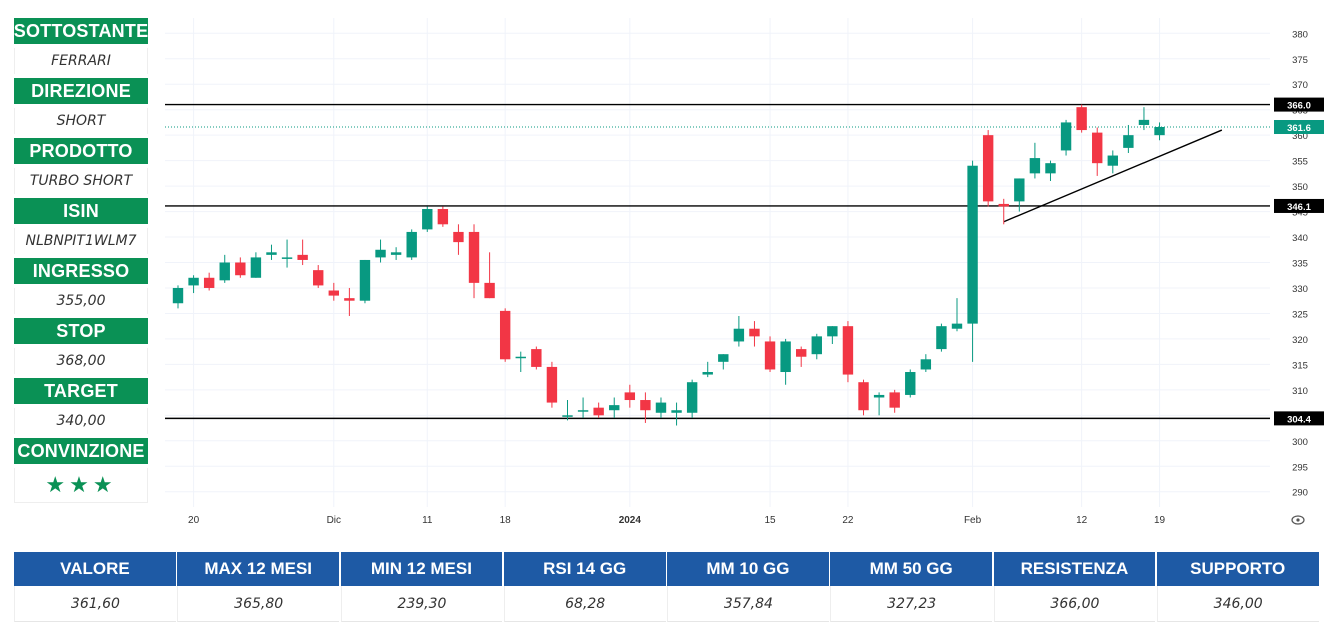 The height and width of the screenshot is (626, 1330). What do you see at coordinates (1237, 604) in the screenshot?
I see `stats-value: 346,00` at bounding box center [1237, 604].